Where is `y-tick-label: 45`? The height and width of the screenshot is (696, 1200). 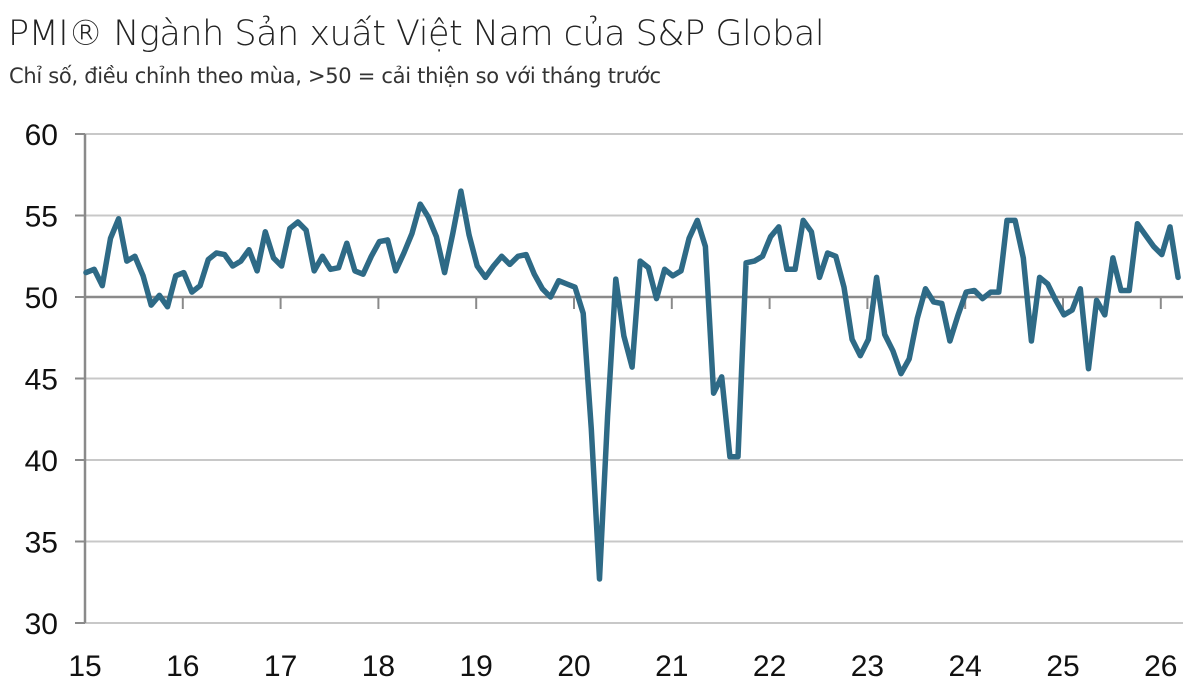
y-tick-label: 45 is located at coordinates (41, 380).